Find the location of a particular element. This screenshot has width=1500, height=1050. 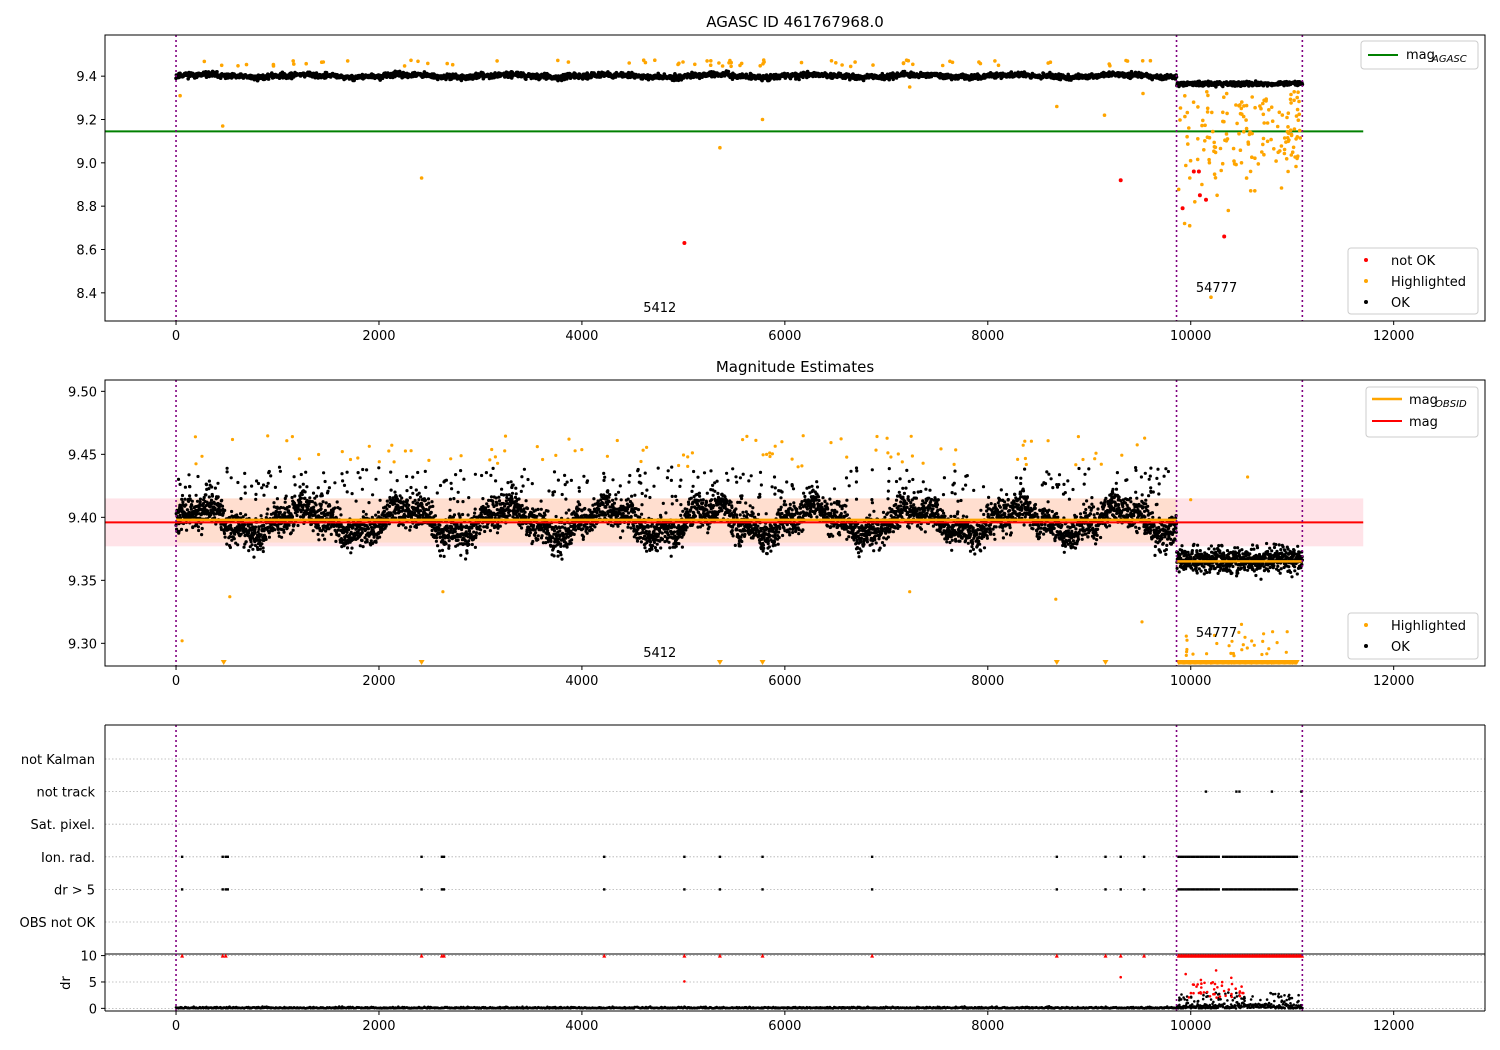

x-tick-label: 4000 is located at coordinates (581, 336).